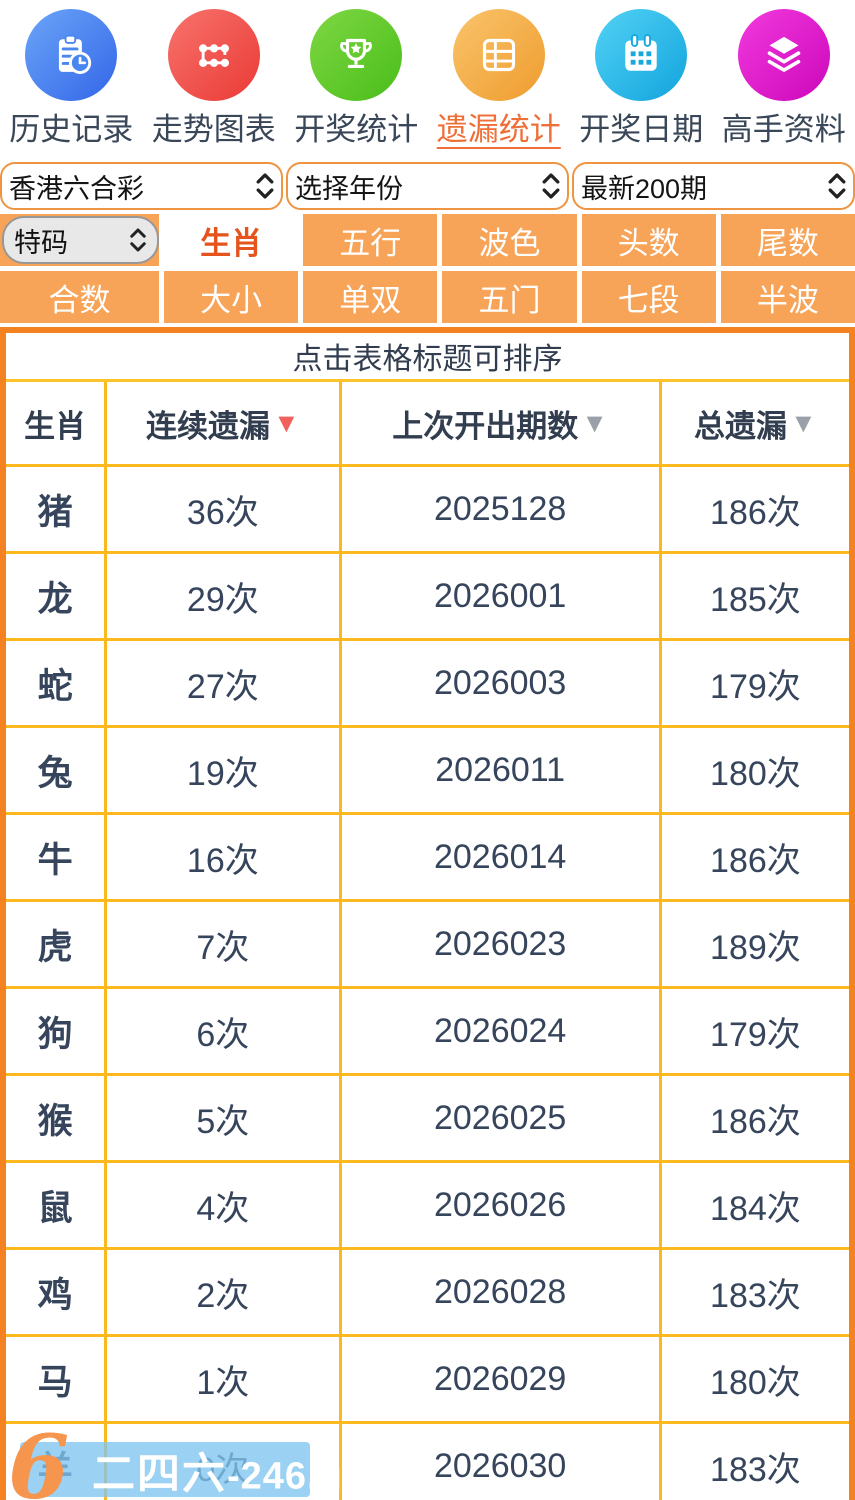 Image resolution: width=855 pixels, height=1500 pixels. Describe the element at coordinates (57, 1207) in the screenshot. I see `table-cell: 鼠` at that location.